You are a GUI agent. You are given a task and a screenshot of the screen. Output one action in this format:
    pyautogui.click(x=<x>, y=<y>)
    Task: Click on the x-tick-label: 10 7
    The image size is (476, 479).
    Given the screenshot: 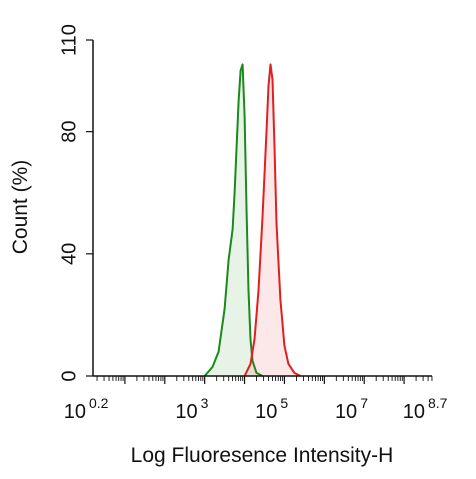 What is the action you would take?
    pyautogui.click(x=351, y=409)
    